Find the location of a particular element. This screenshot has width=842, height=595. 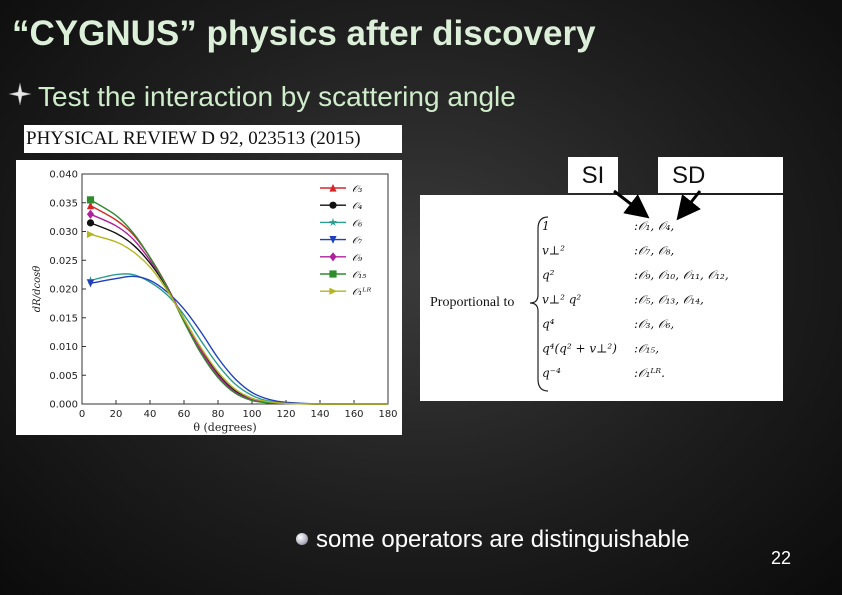

y-tick-label: 0.030 is located at coordinates (63, 232).